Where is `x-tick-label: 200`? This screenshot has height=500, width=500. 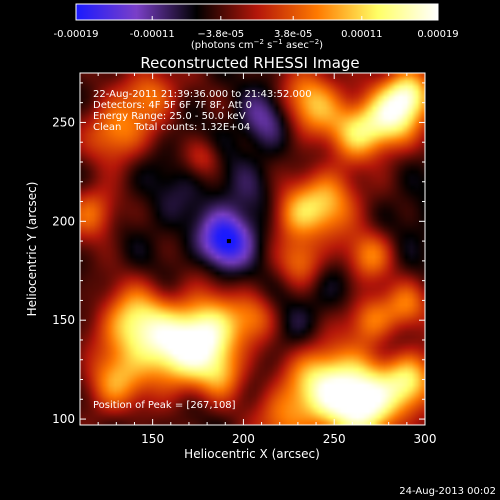 x-tick-label: 200 is located at coordinates (243, 439).